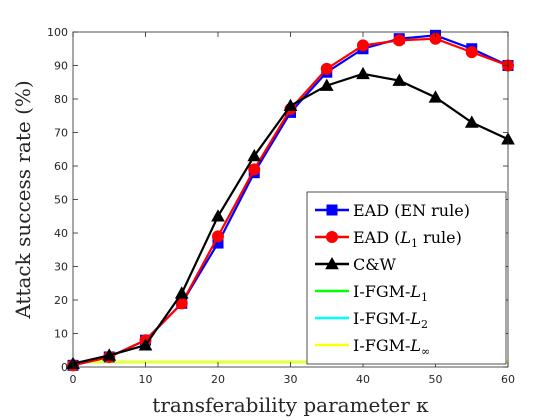 Image resolution: width=560 pixels, height=420 pixels. Describe the element at coordinates (61, 334) in the screenshot. I see `y-tick-label: 10` at that location.